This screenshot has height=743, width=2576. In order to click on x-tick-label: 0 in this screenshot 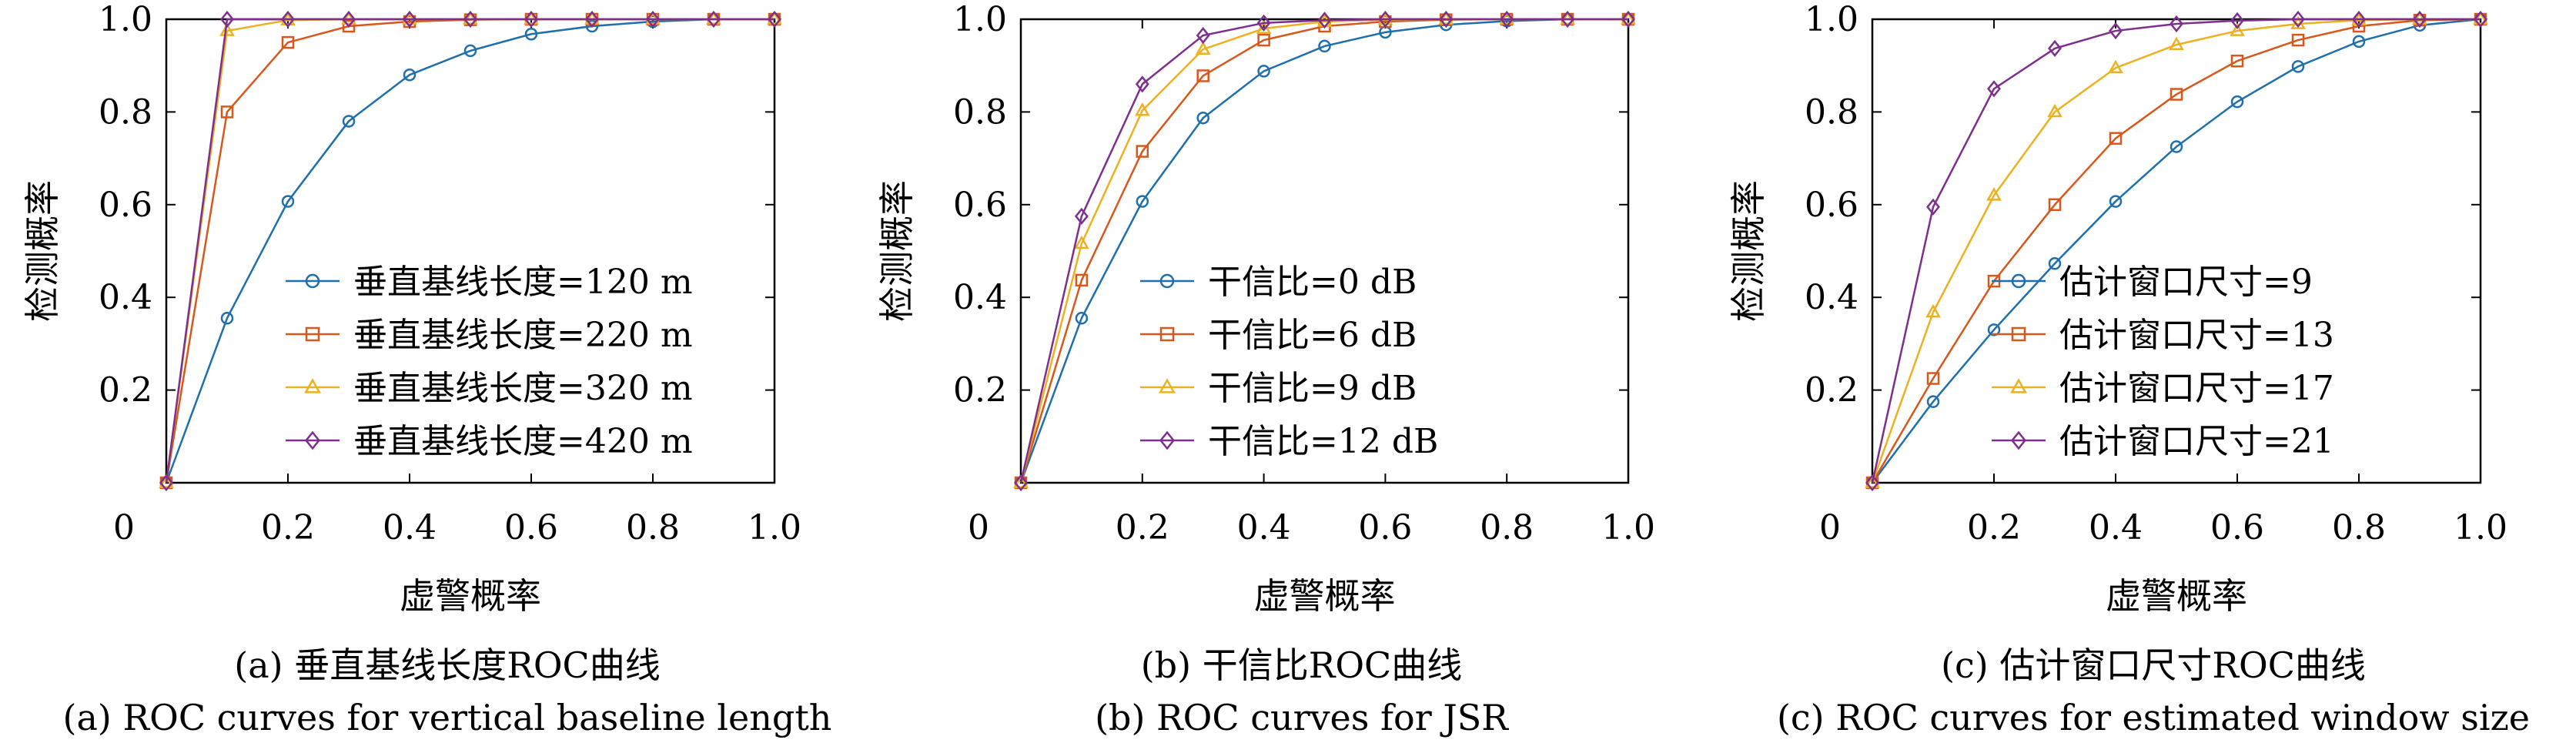, I will do `click(979, 527)`.